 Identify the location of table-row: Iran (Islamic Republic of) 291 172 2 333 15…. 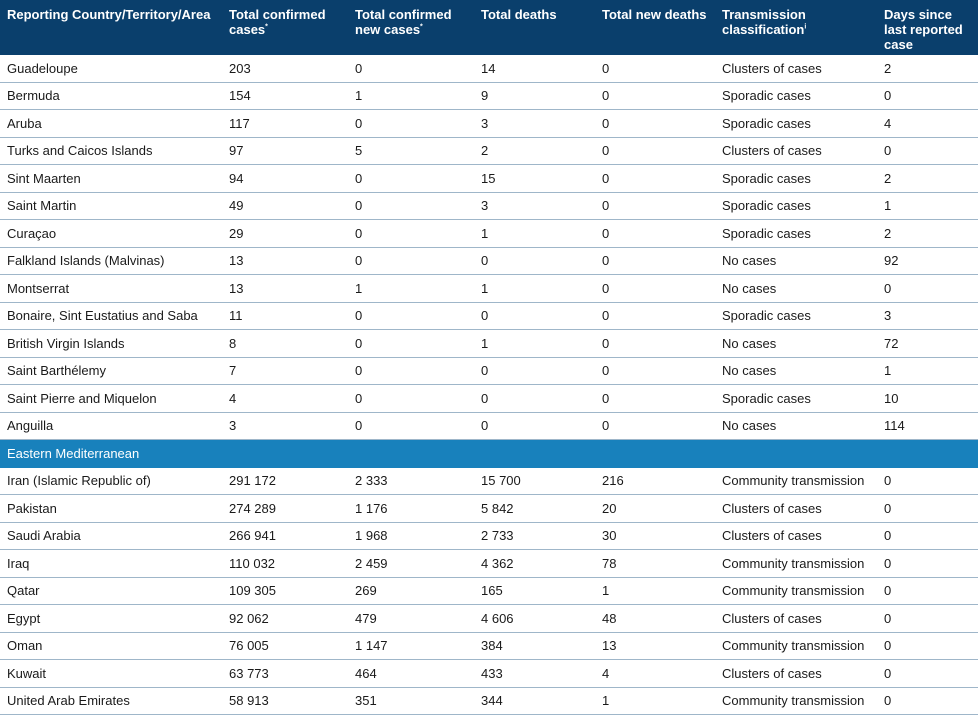
(489, 481).